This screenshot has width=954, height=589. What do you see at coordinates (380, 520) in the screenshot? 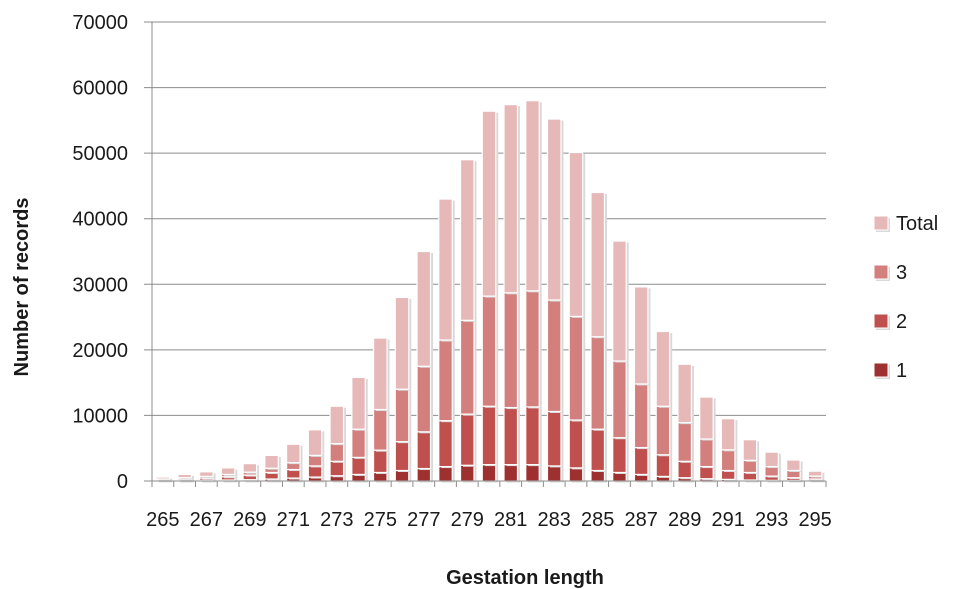
I see `x-tick-label: 275` at bounding box center [380, 520].